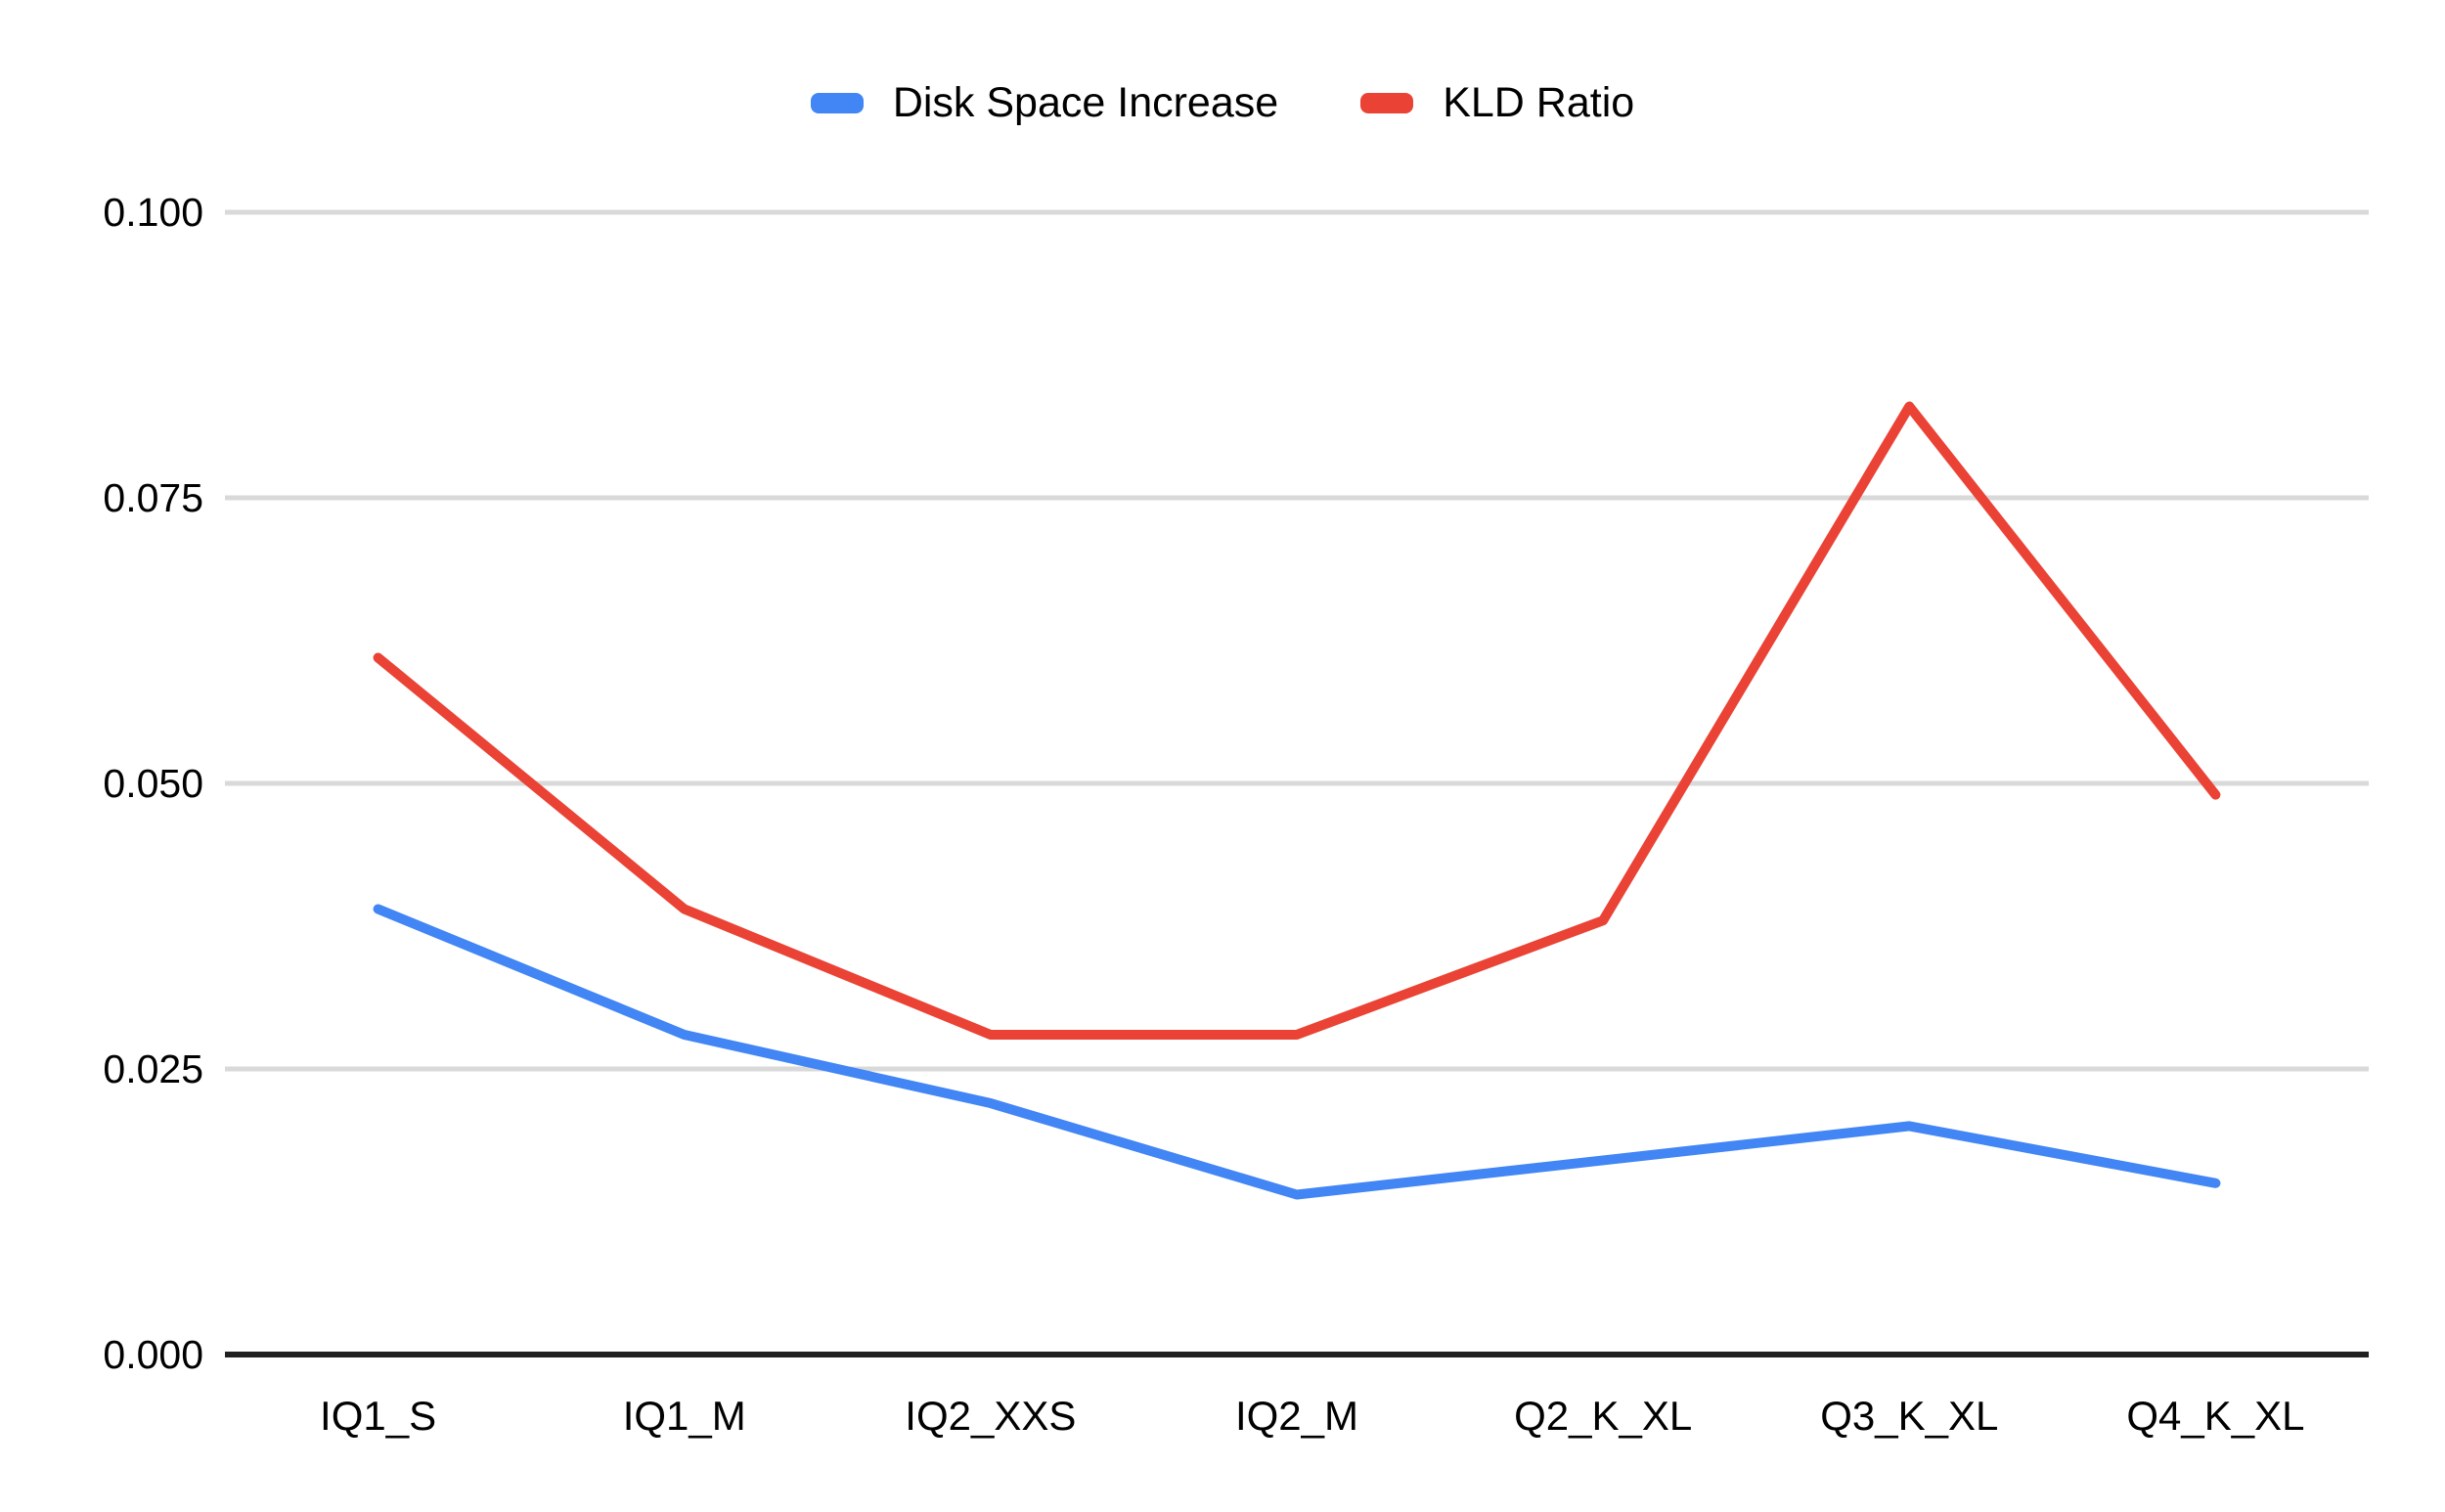 The height and width of the screenshot is (1512, 2445). I want to click on x-tick-label: IQ2_XXS, so click(990, 1416).